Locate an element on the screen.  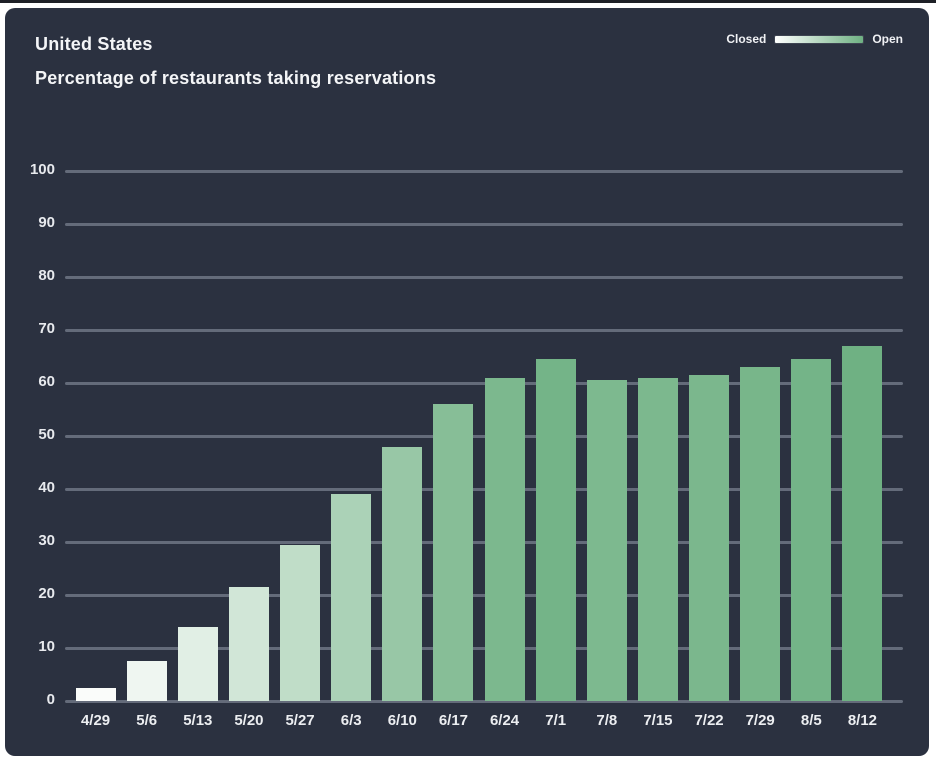
bar-4/29 is located at coordinates (95, 694).